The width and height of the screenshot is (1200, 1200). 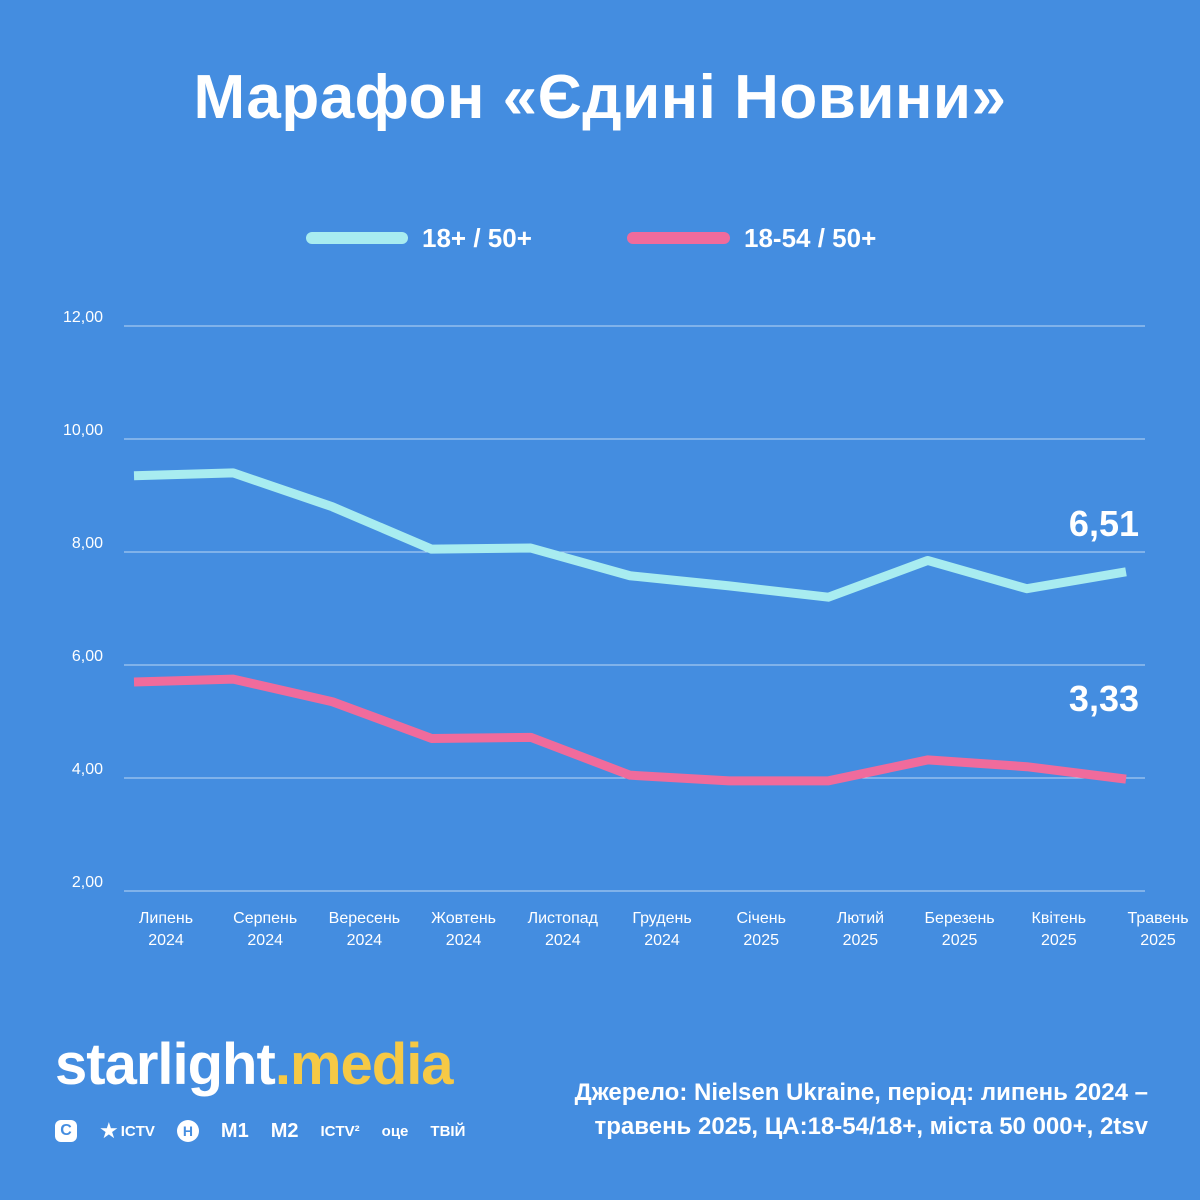 What do you see at coordinates (960, 918) in the screenshot?
I see `x-tick-label-line: Березень` at bounding box center [960, 918].